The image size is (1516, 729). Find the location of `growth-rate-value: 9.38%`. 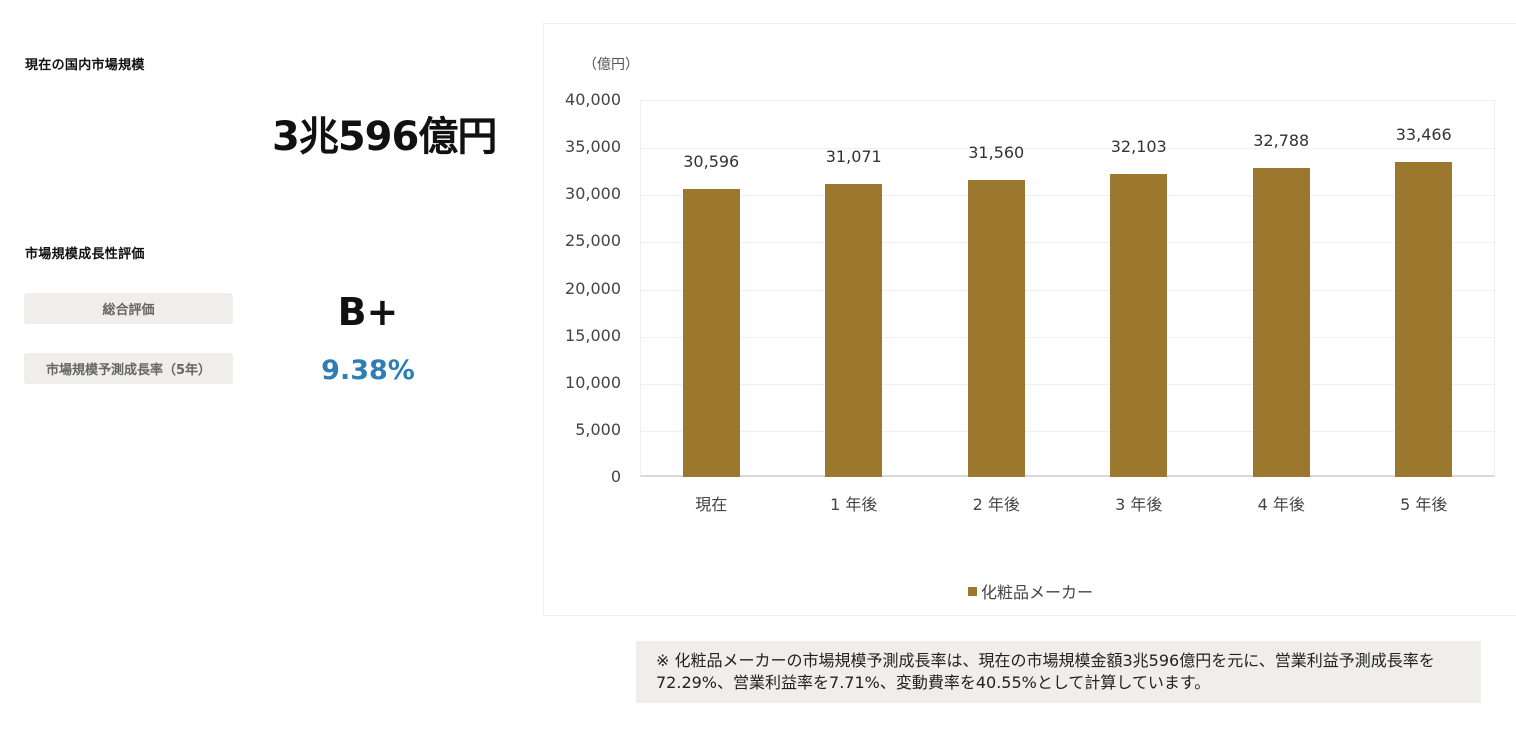

growth-rate-value: 9.38% is located at coordinates (368, 370).